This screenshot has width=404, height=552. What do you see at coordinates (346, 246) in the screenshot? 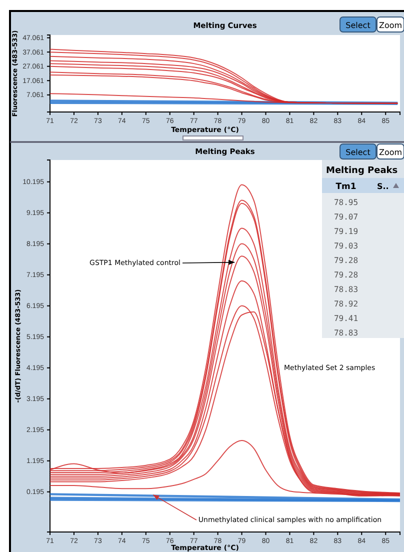
I see `annotation: 79.03` at bounding box center [346, 246].